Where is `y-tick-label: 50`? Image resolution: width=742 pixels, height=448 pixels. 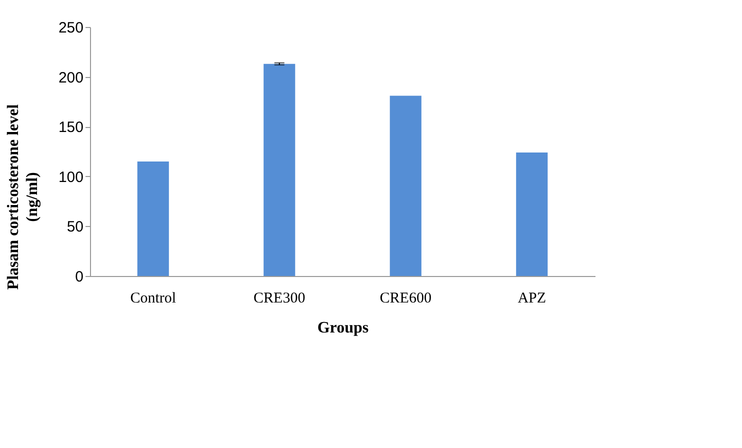 y-tick-label: 50 is located at coordinates (75, 227).